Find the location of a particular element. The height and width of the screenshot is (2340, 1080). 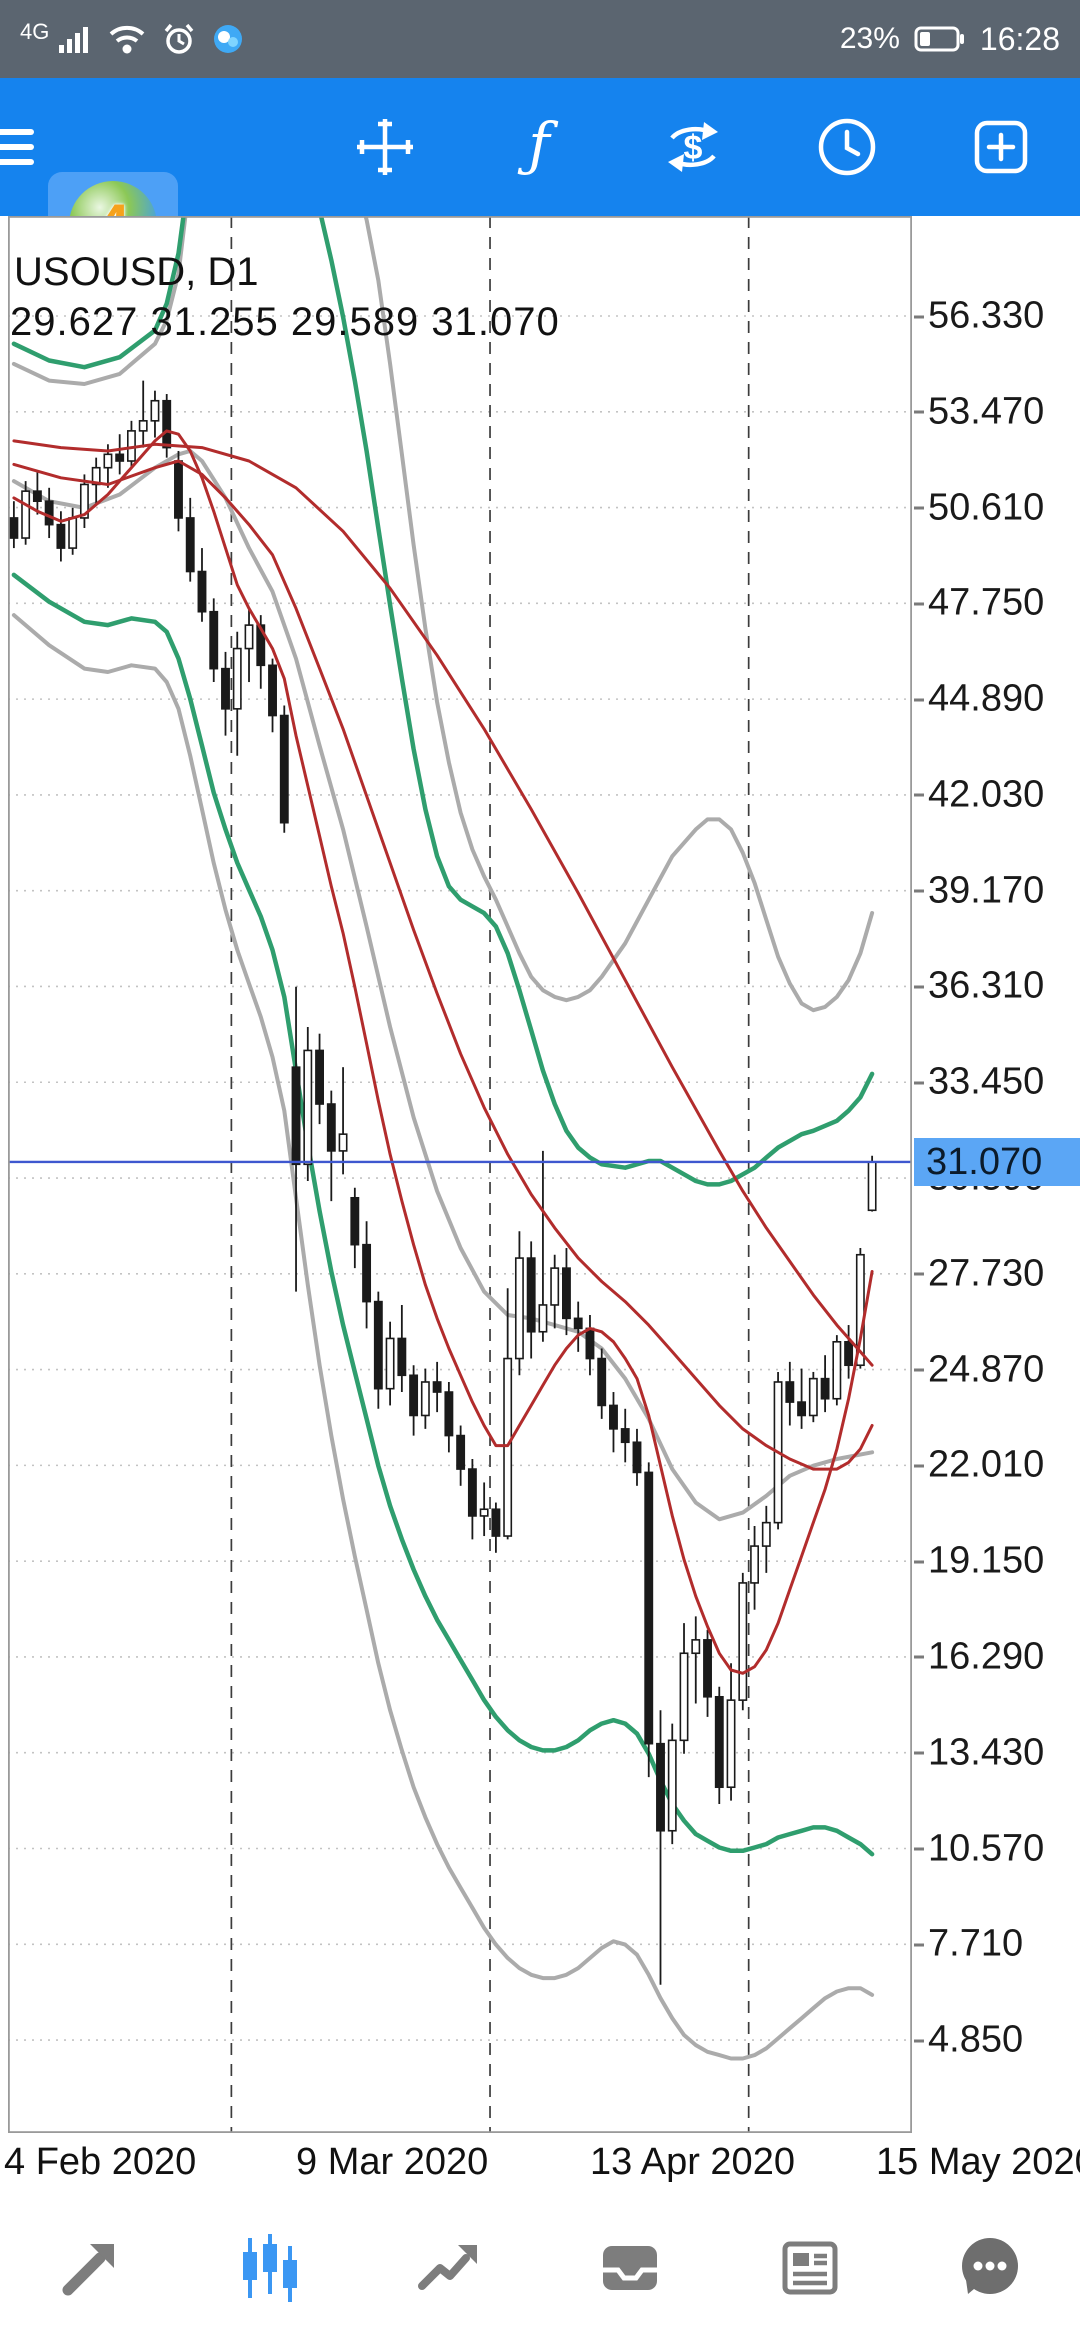

indicators-f-icon: ƒ is located at coordinates (539, 147).